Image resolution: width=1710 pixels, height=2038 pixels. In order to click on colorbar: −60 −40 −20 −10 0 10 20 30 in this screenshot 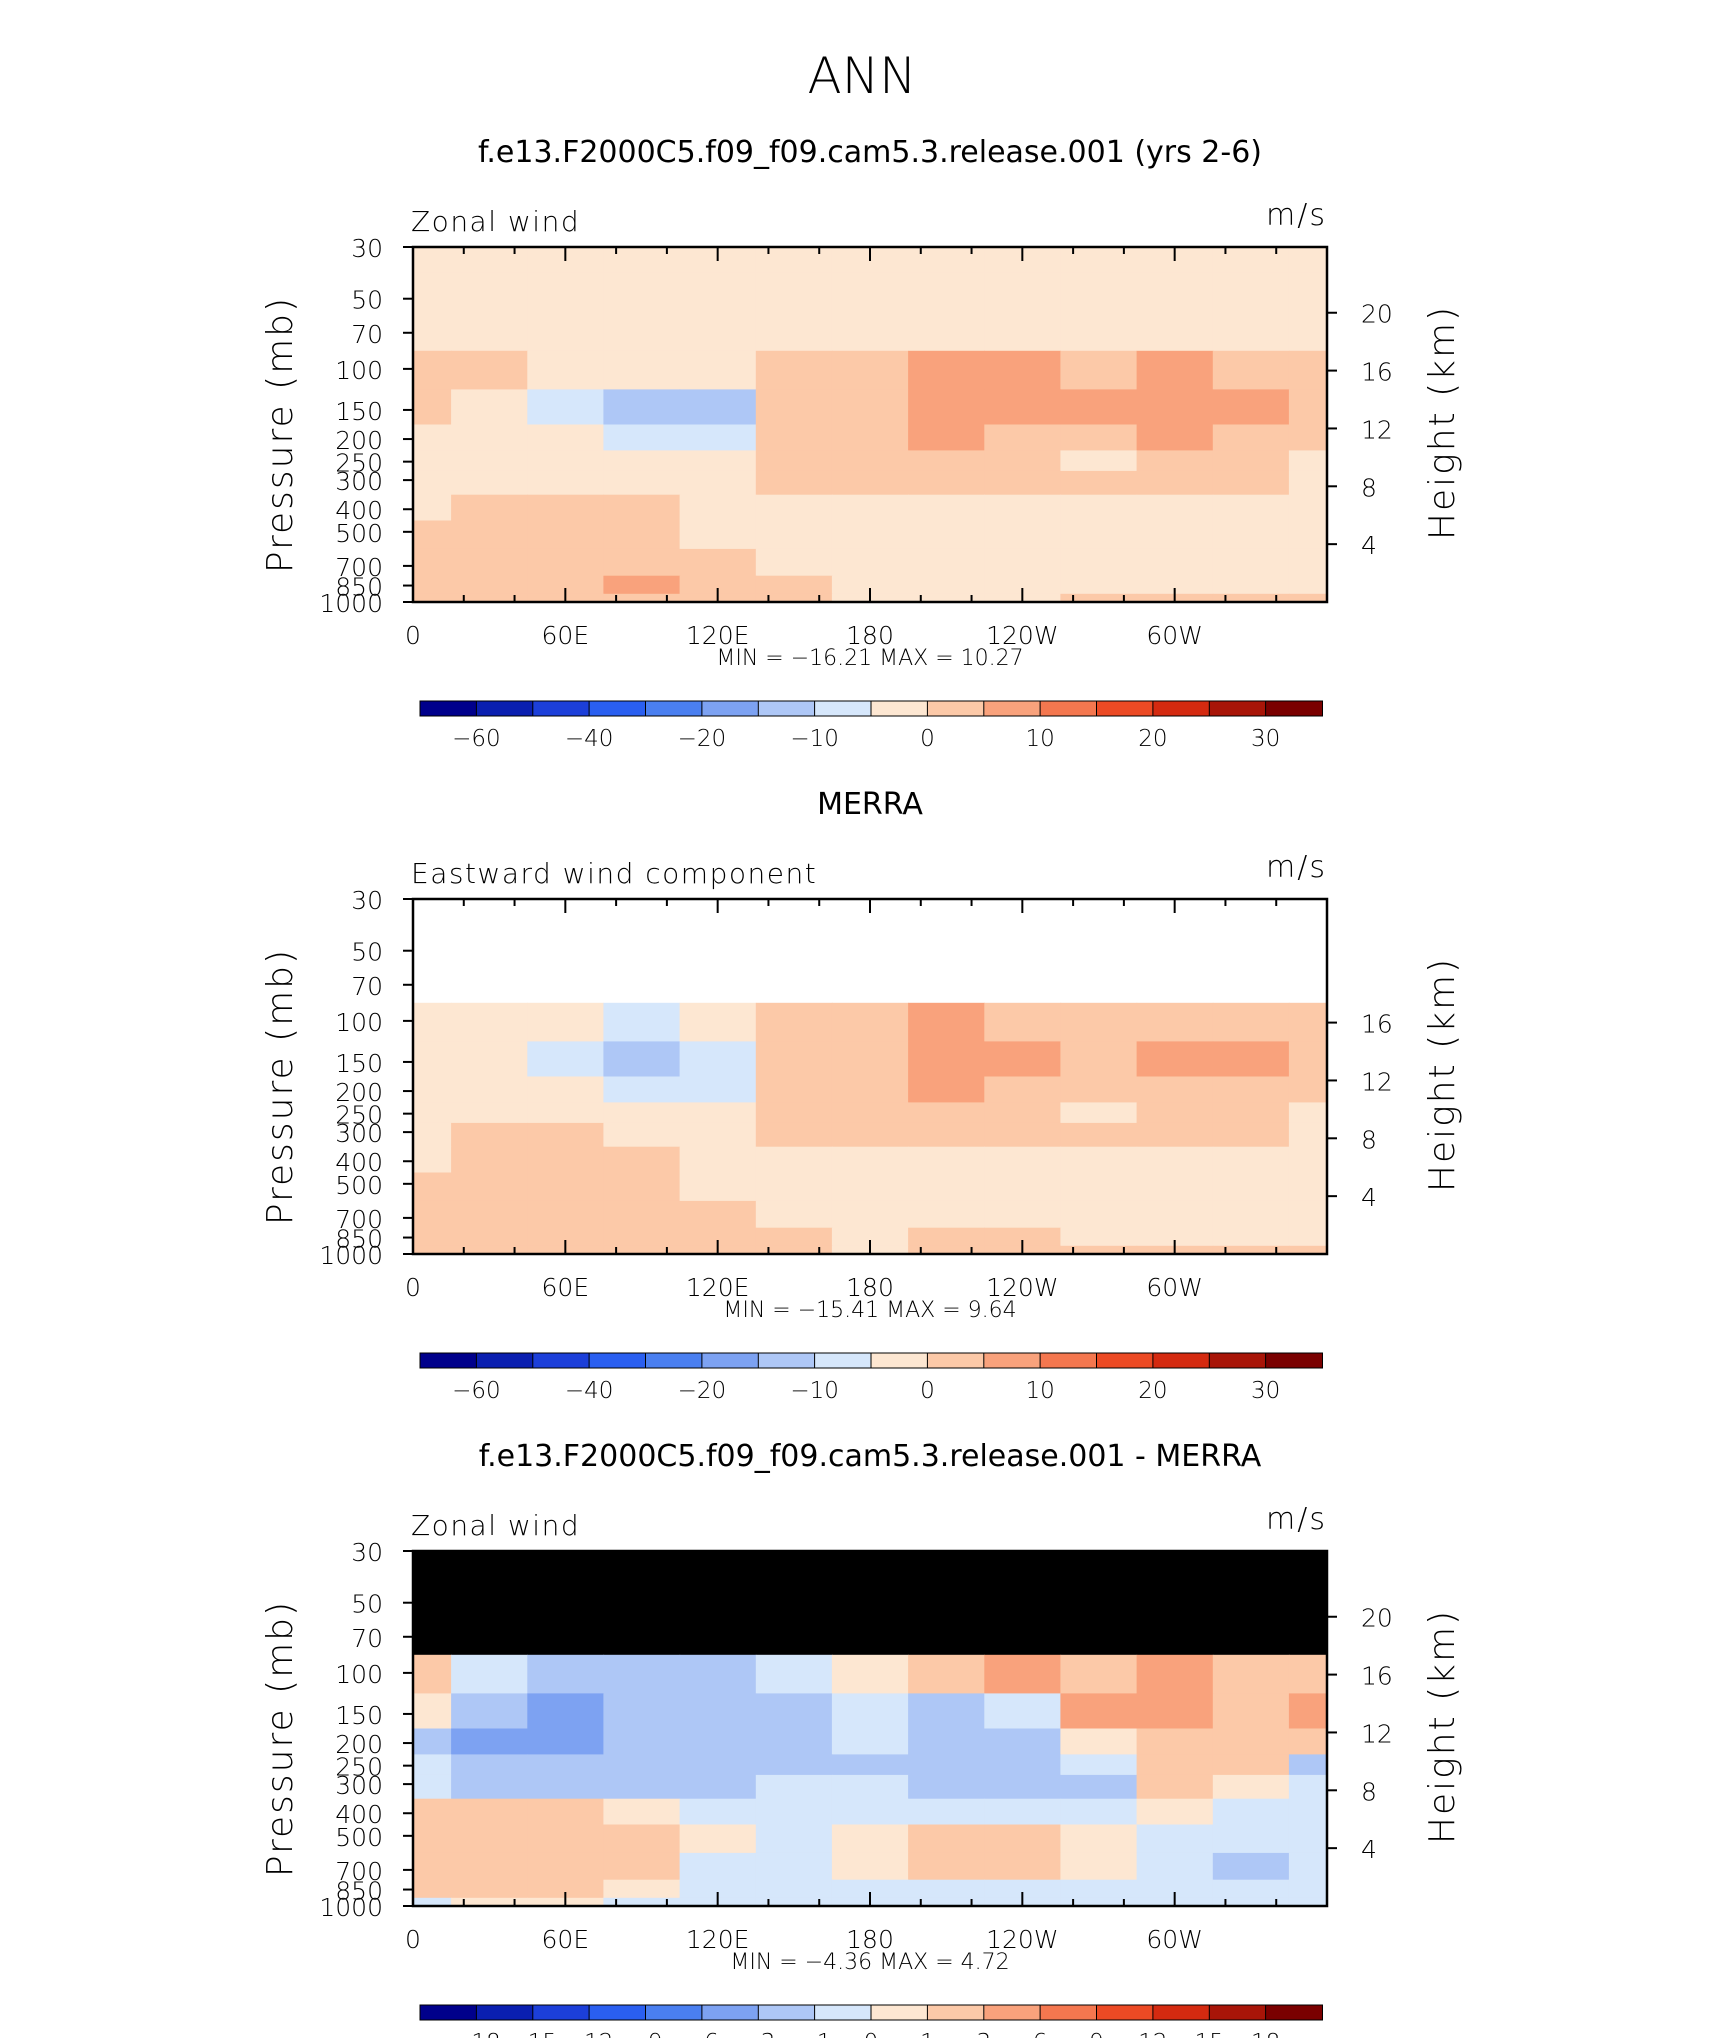, I will do `click(871, 726)`.